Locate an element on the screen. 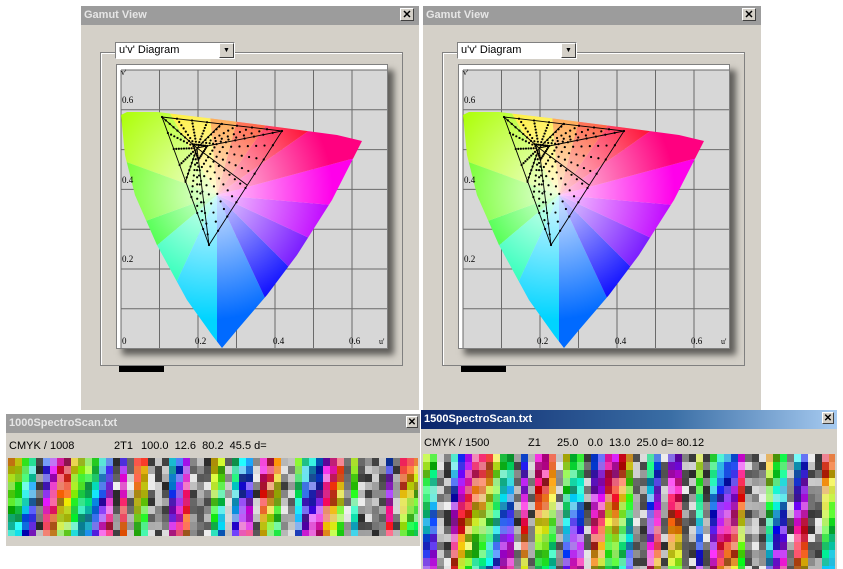  patch-id: Z1 is located at coordinates (534, 443).